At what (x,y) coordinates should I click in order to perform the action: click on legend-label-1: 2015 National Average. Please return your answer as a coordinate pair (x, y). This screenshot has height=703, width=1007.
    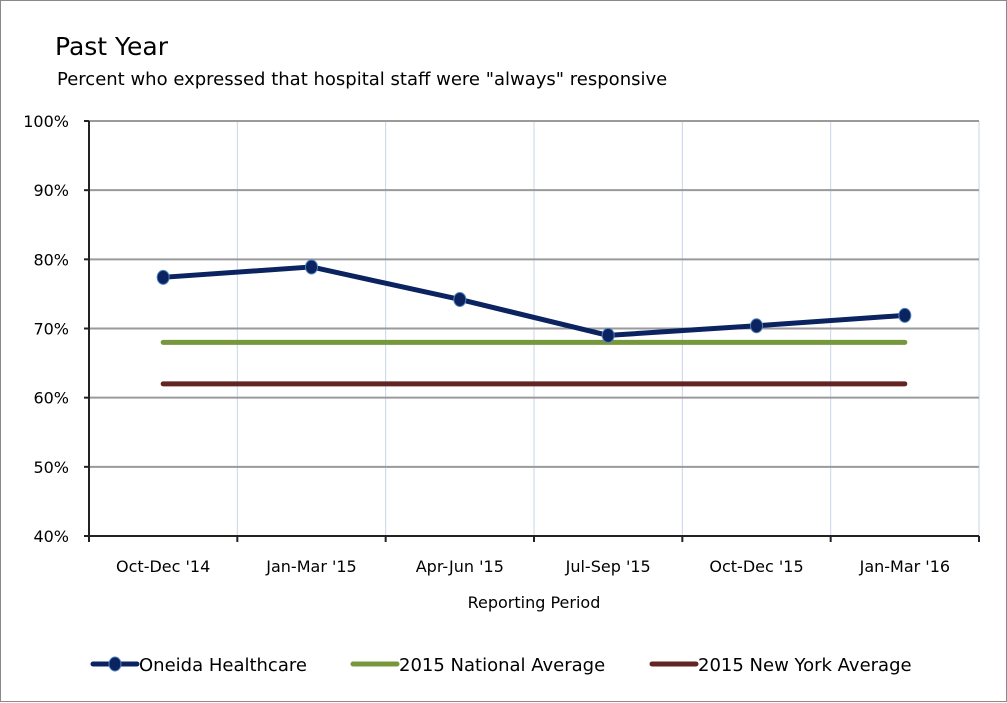
    Looking at the image, I should click on (502, 665).